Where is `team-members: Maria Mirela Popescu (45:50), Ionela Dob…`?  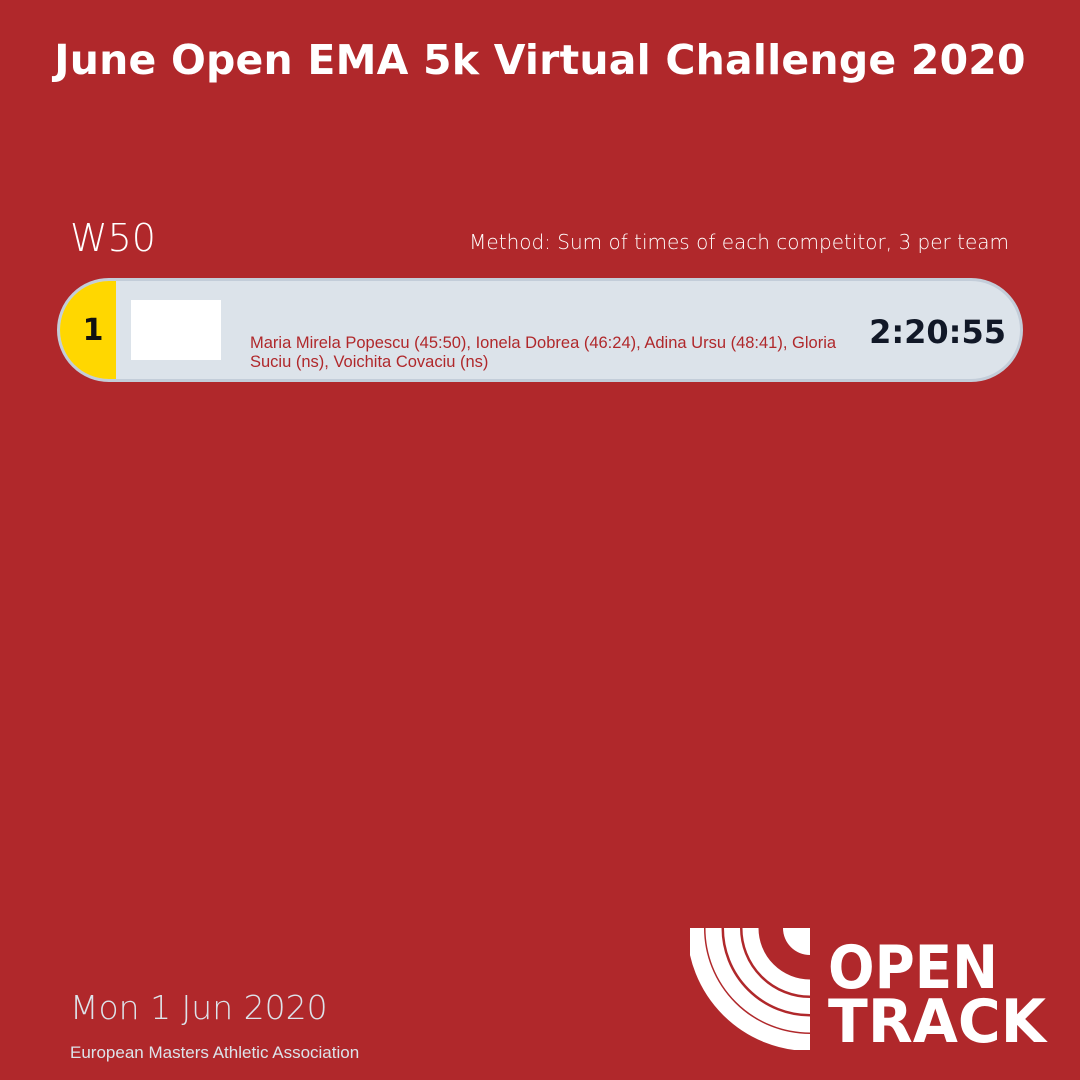 team-members: Maria Mirela Popescu (45:50), Ionela Dob… is located at coordinates (543, 352).